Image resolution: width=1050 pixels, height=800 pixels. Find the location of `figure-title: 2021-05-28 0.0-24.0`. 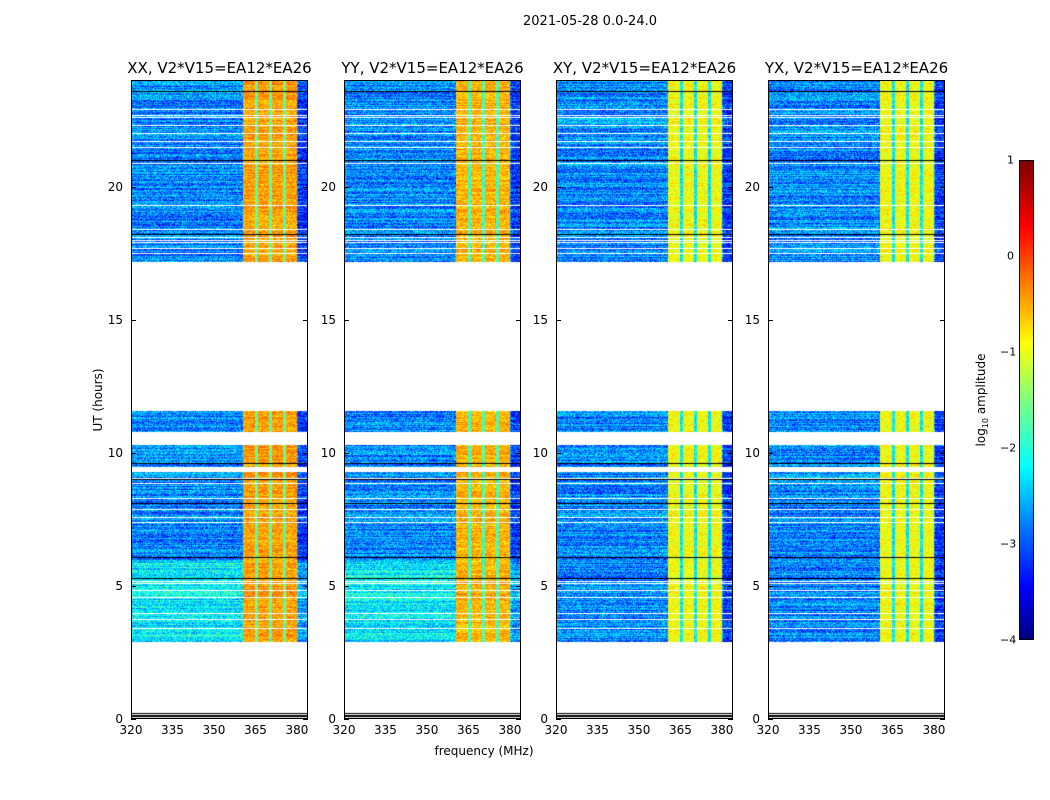

figure-title: 2021-05-28 0.0-24.0 is located at coordinates (590, 21).